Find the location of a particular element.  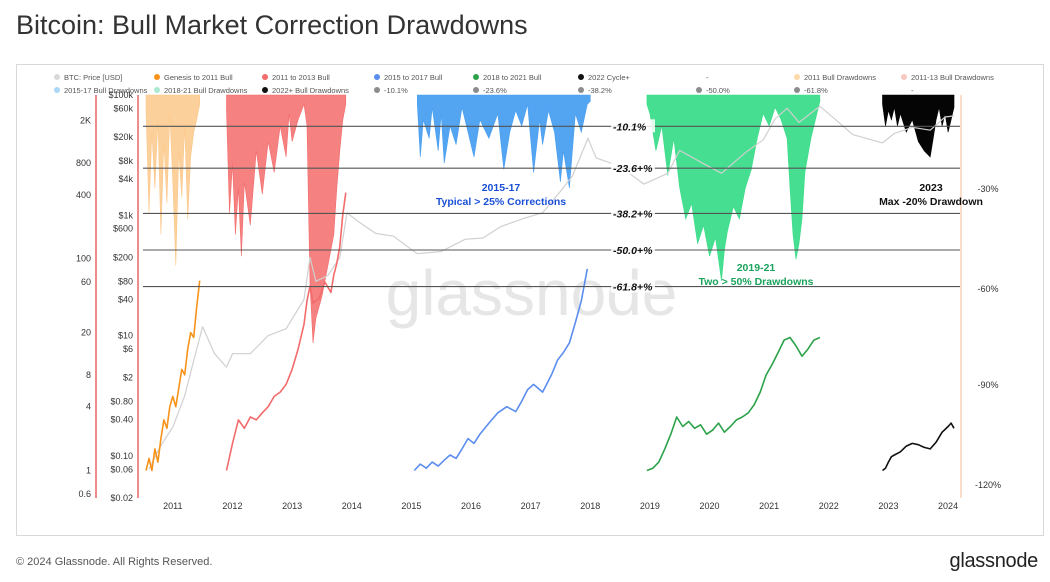

x-tick-11: 2022 is located at coordinates (829, 506).